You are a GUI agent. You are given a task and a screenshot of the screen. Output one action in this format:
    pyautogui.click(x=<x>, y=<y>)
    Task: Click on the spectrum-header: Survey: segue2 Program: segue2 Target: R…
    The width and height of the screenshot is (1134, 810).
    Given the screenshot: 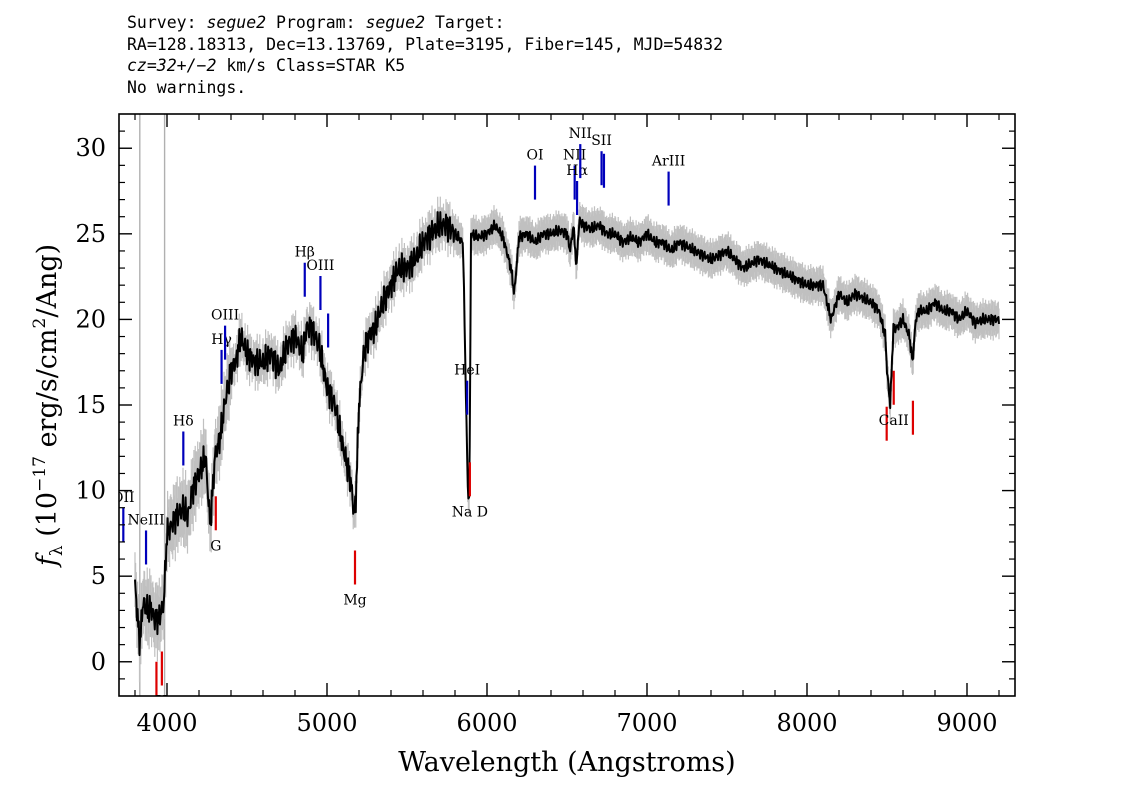 What is the action you would take?
    pyautogui.click(x=425, y=55)
    